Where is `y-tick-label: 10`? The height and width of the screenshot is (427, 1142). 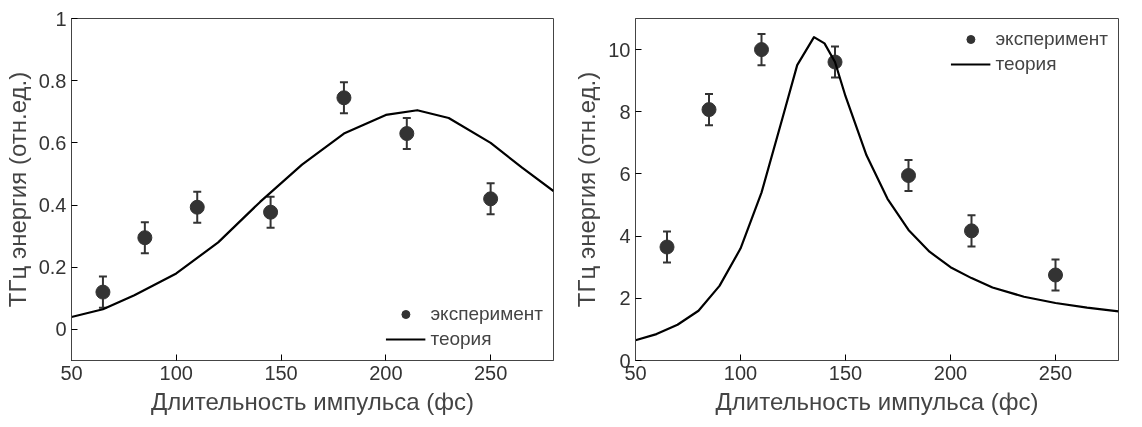 y-tick-label: 10 is located at coordinates (619, 49).